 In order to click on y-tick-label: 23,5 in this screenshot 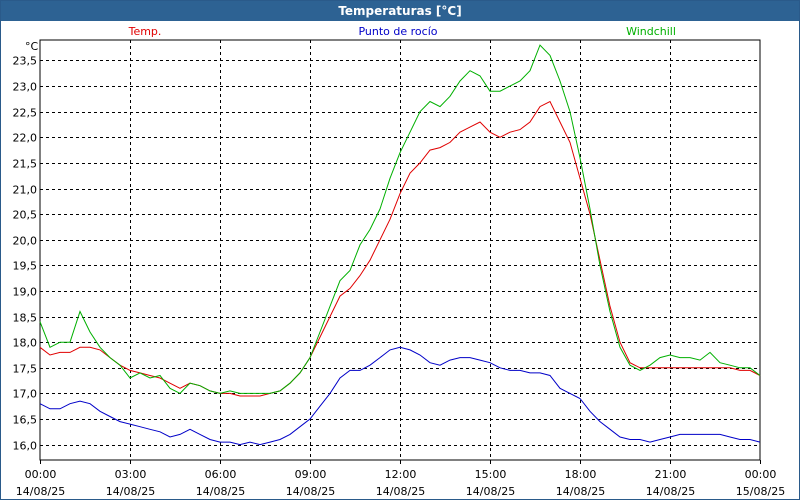, I will do `click(25, 61)`.